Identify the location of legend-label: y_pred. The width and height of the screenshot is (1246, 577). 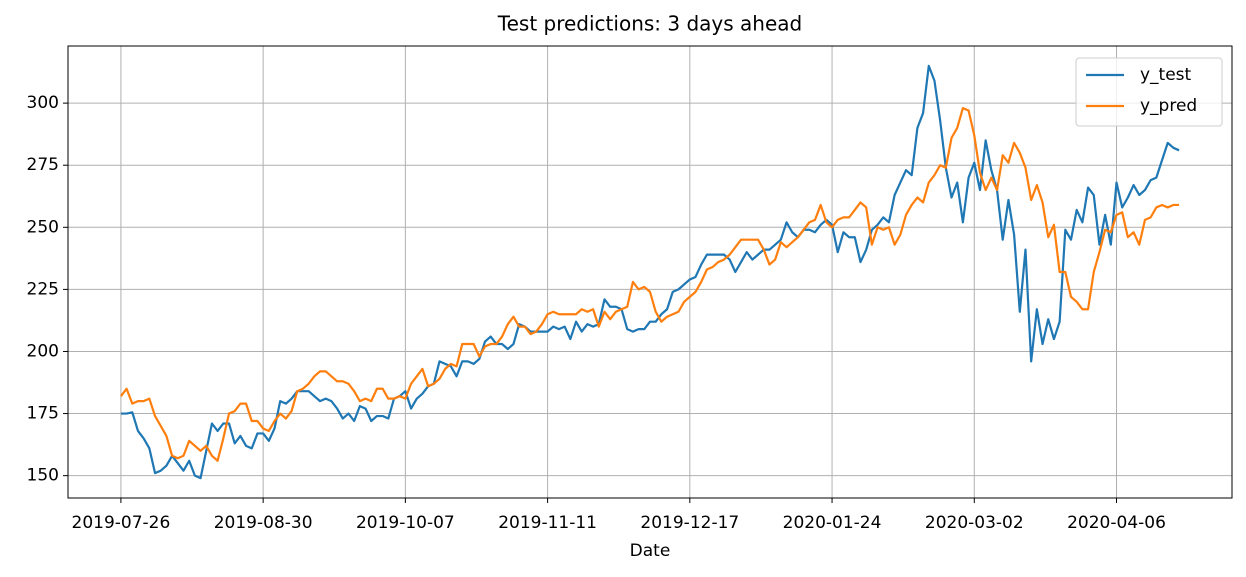
(1168, 106).